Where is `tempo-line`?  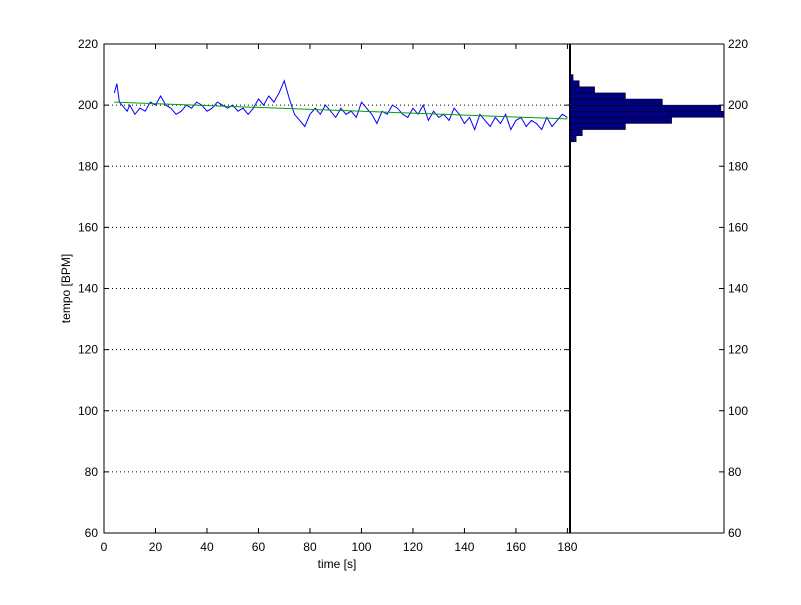
tempo-line is located at coordinates (340, 105).